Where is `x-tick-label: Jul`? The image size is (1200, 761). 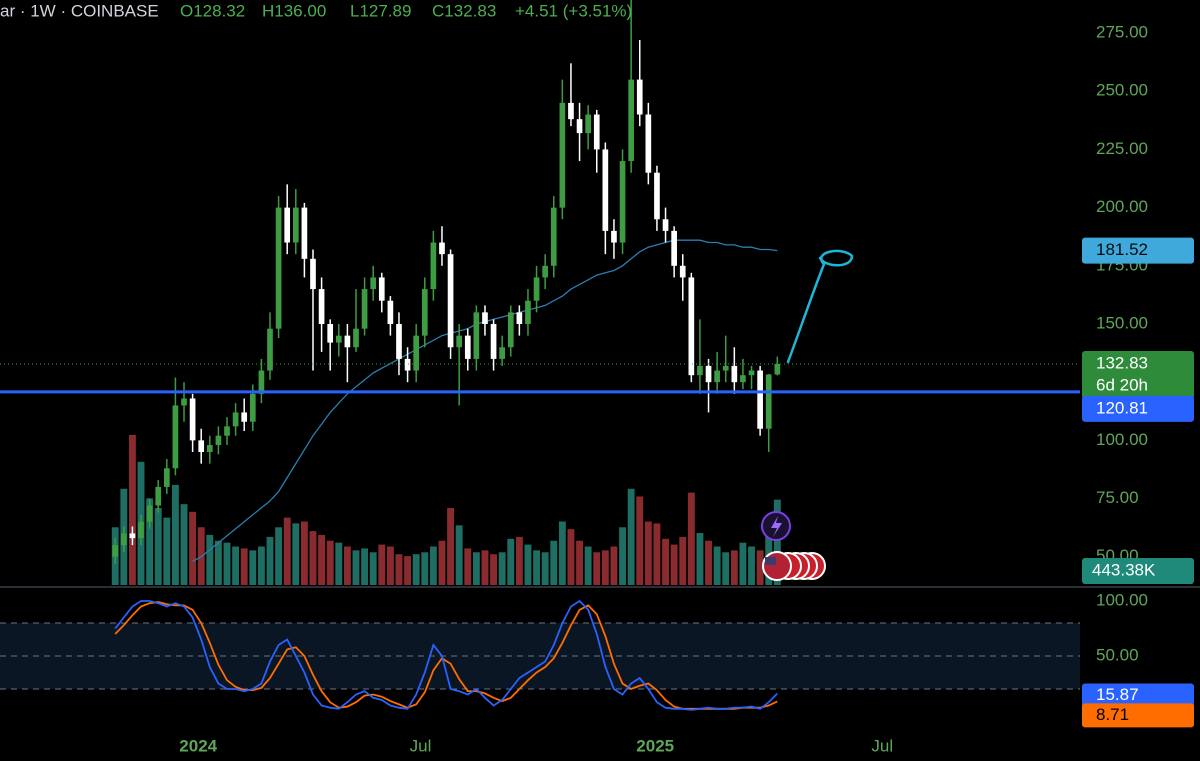
x-tick-label: Jul is located at coordinates (882, 745).